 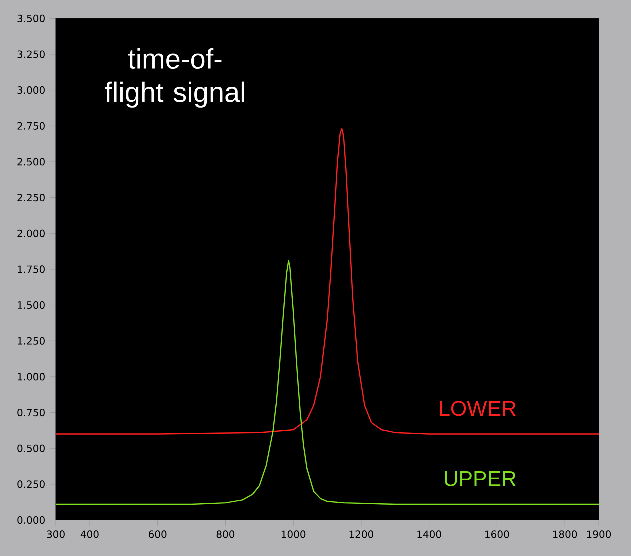 I want to click on x-tick-label: 1800, so click(x=565, y=534).